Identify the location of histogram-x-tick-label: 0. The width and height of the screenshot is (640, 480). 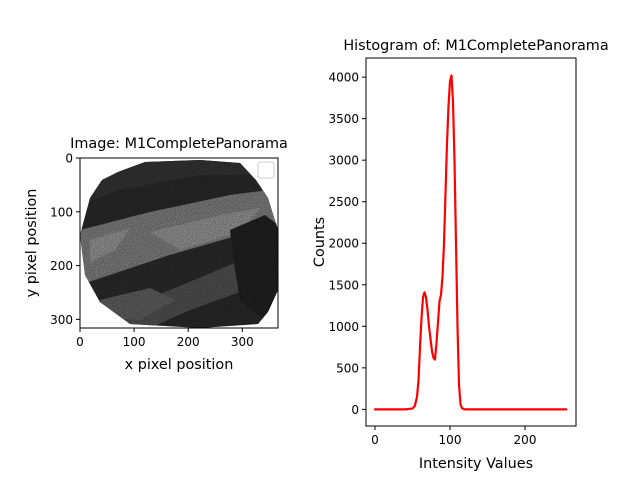
(375, 440).